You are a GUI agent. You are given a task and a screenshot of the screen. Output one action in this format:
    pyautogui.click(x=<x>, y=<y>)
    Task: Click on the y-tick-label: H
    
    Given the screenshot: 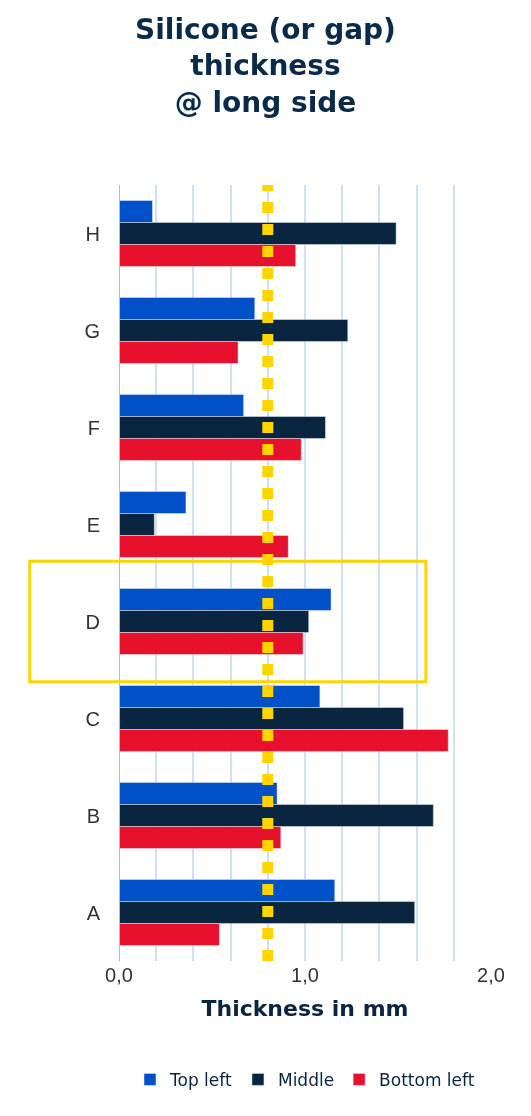 What is the action you would take?
    pyautogui.click(x=92, y=233)
    